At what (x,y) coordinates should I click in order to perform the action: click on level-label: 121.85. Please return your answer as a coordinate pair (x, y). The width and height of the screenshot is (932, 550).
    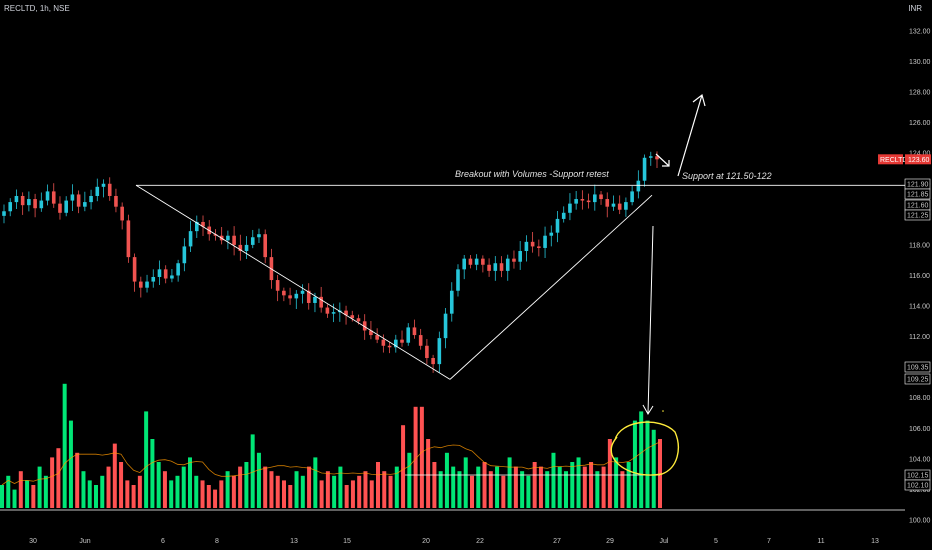
    Looking at the image, I should click on (918, 195).